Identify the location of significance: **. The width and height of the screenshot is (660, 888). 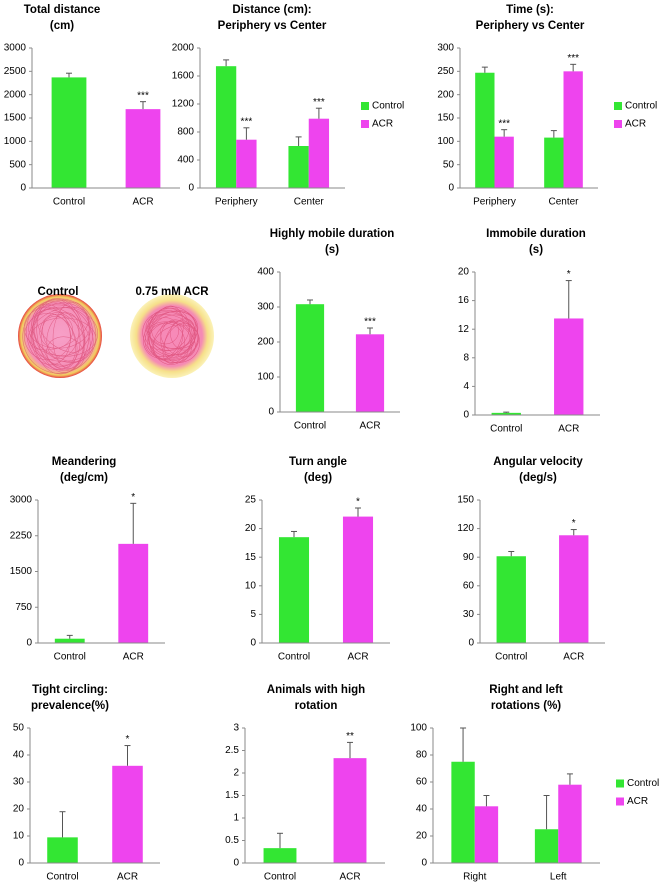
(350, 736).